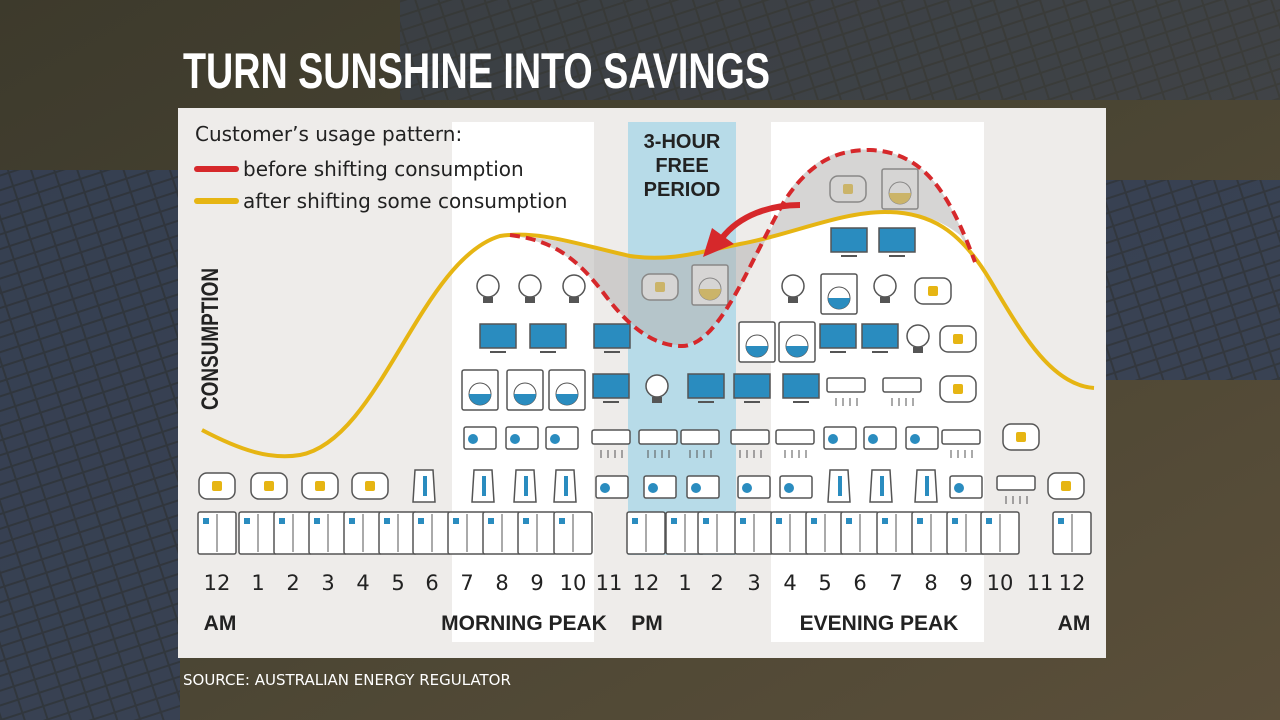 Image resolution: width=1280 pixels, height=720 pixels. What do you see at coordinates (789, 583) in the screenshot?
I see `hour-label: 4` at bounding box center [789, 583].